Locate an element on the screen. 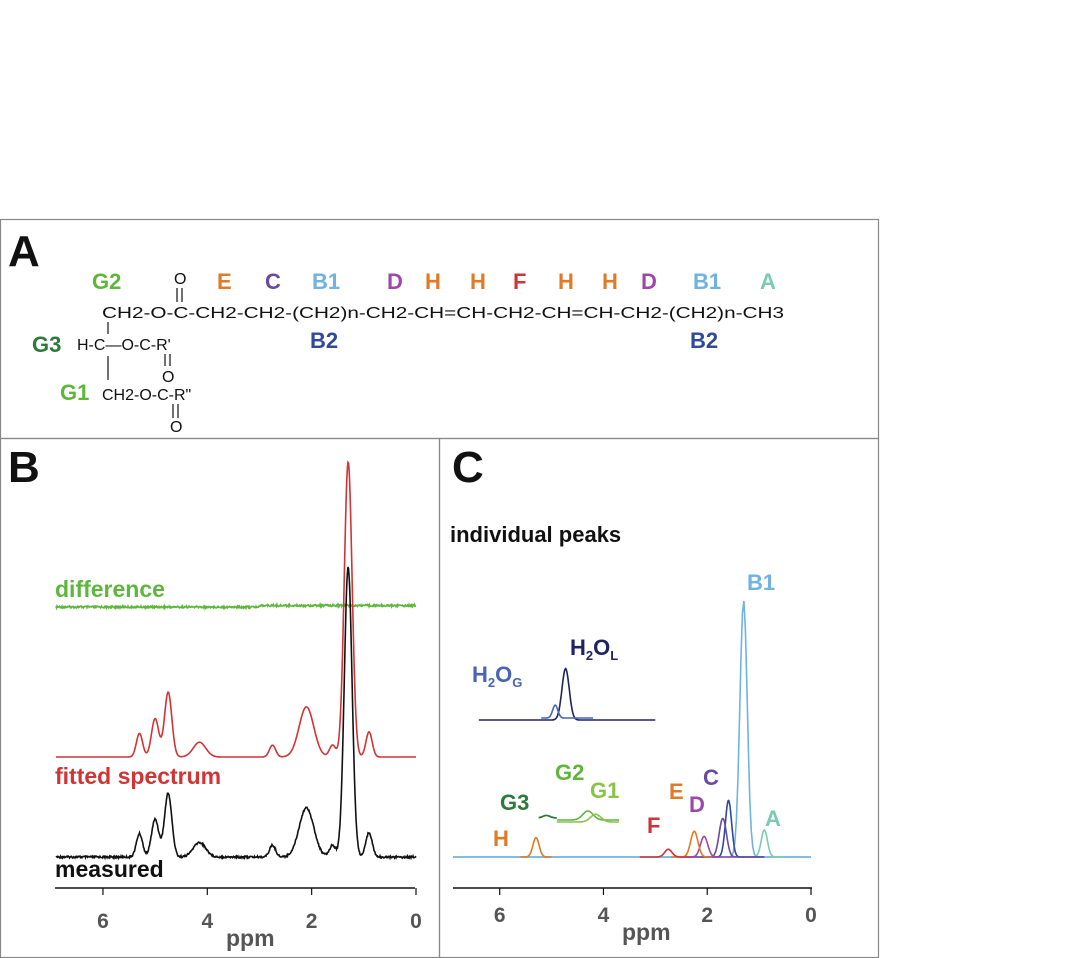 The image size is (1072, 958). panel-b-traces is located at coordinates (236, 660).